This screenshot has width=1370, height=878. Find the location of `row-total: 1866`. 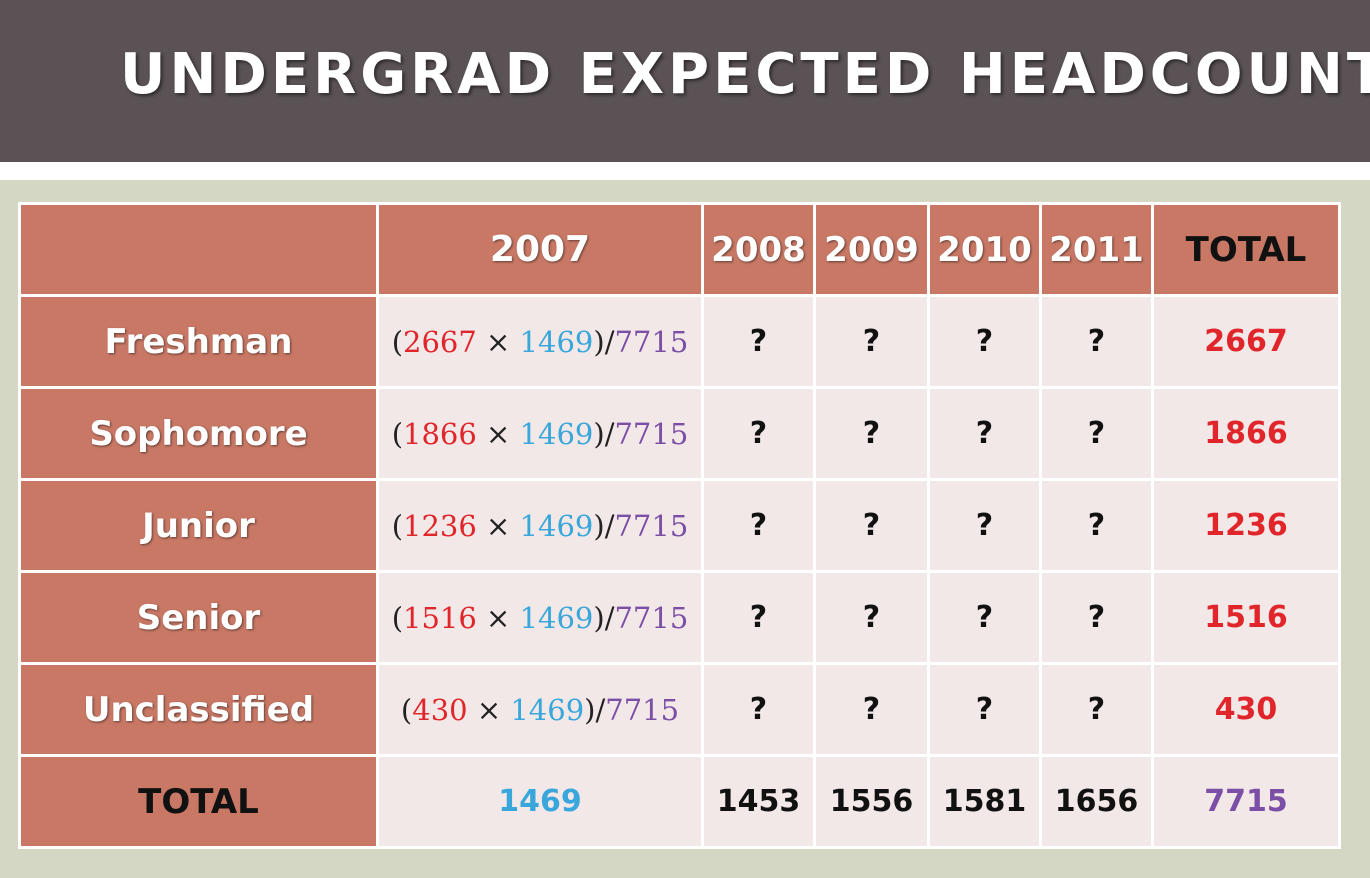

row-total: 1866 is located at coordinates (1246, 433).